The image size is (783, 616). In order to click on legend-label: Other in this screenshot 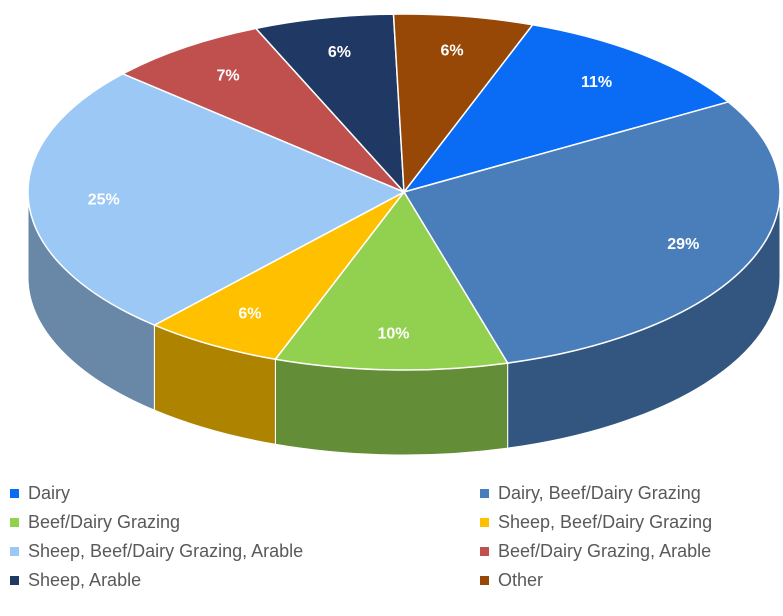, I will do `click(520, 580)`.